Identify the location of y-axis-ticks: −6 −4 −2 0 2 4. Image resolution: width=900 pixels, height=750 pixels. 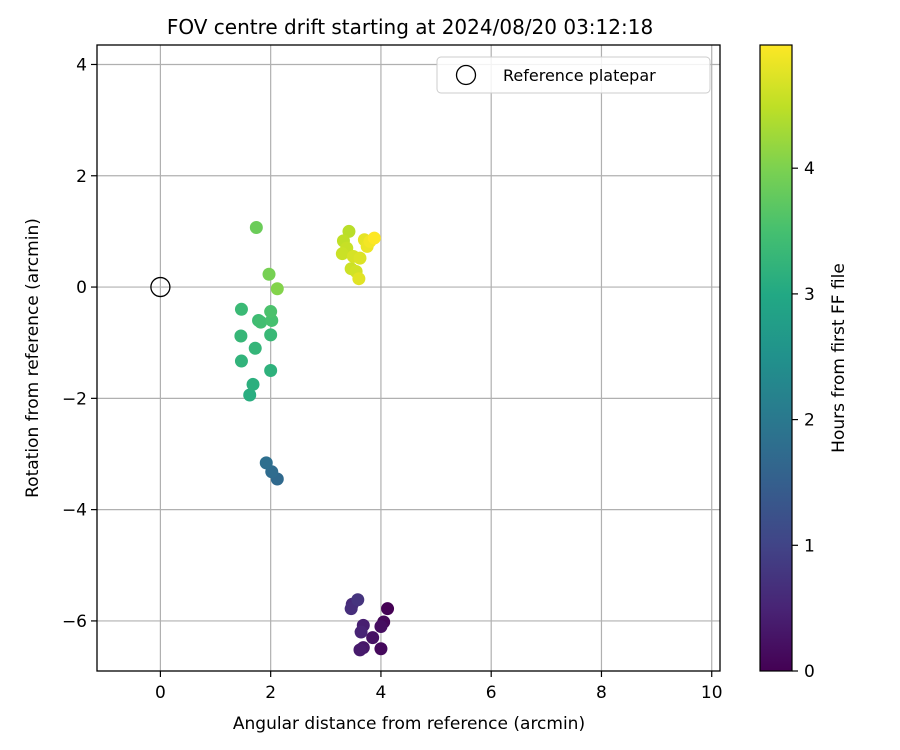
(79, 343).